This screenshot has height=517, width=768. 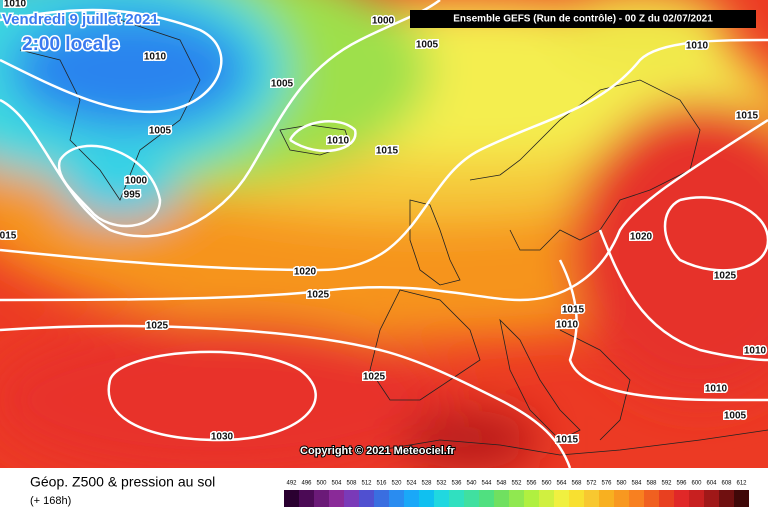 What do you see at coordinates (516, 484) in the screenshot?
I see `colorbar-label: 552` at bounding box center [516, 484].